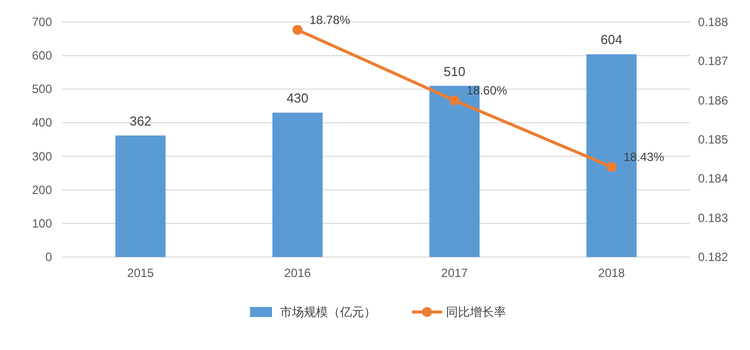 This screenshot has height=350, width=750. Describe the element at coordinates (330, 19) in the screenshot. I see `data-label: 18.78%` at that location.